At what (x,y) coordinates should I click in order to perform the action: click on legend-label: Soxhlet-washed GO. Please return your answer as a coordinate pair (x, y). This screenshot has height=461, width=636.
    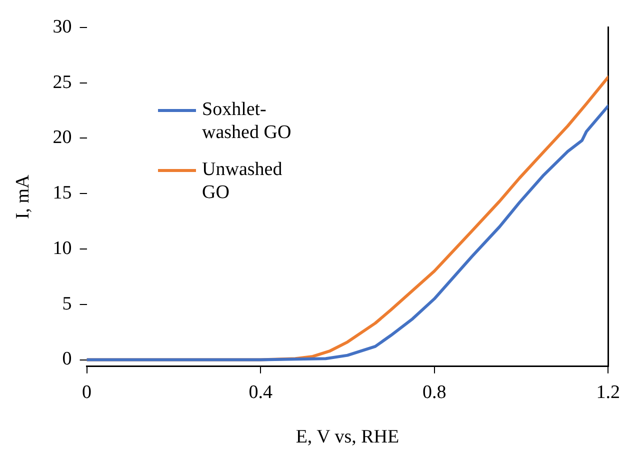
    Looking at the image, I should click on (247, 121).